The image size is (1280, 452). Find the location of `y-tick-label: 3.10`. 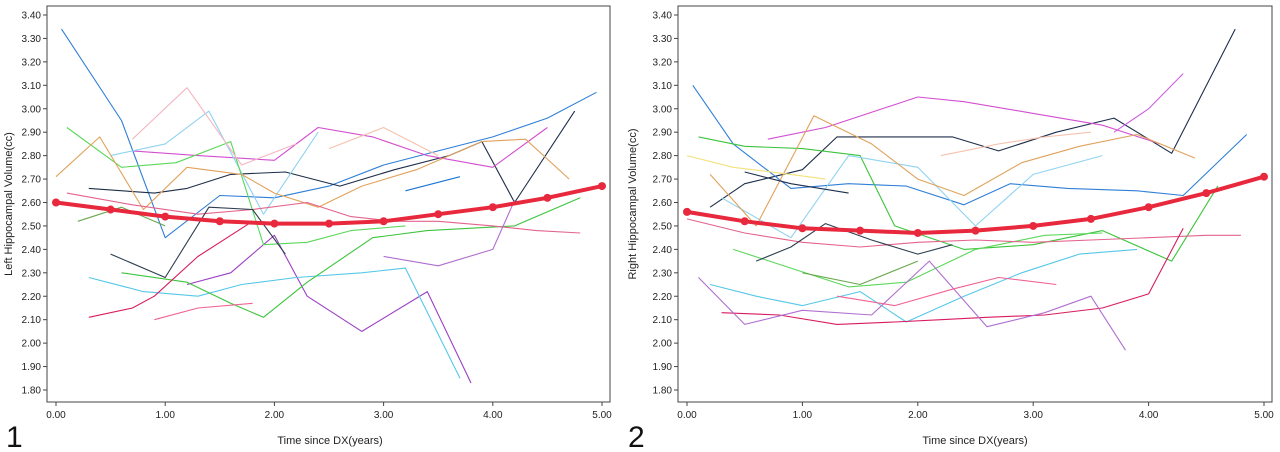

y-tick-label: 3.10 is located at coordinates (663, 86).